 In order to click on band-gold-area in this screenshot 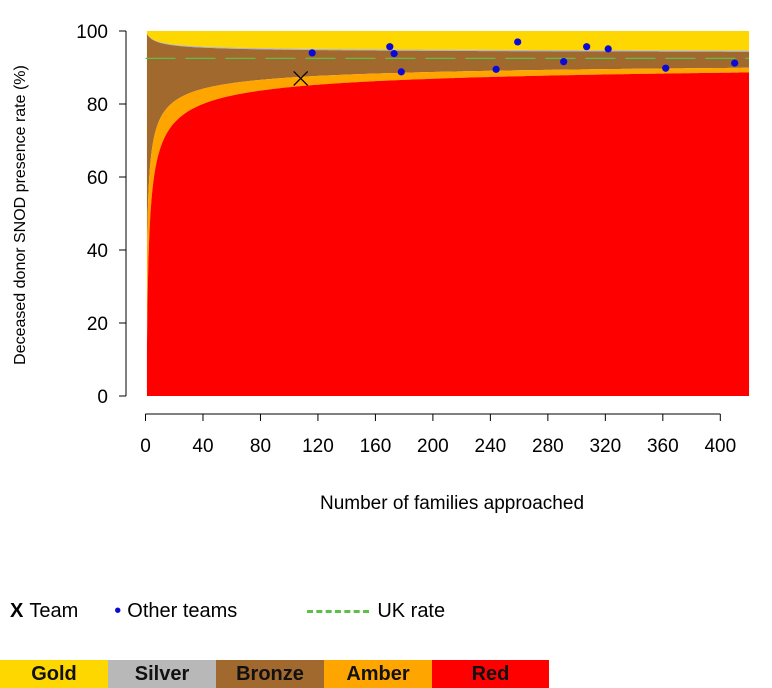, I will do `click(448, 41)`.